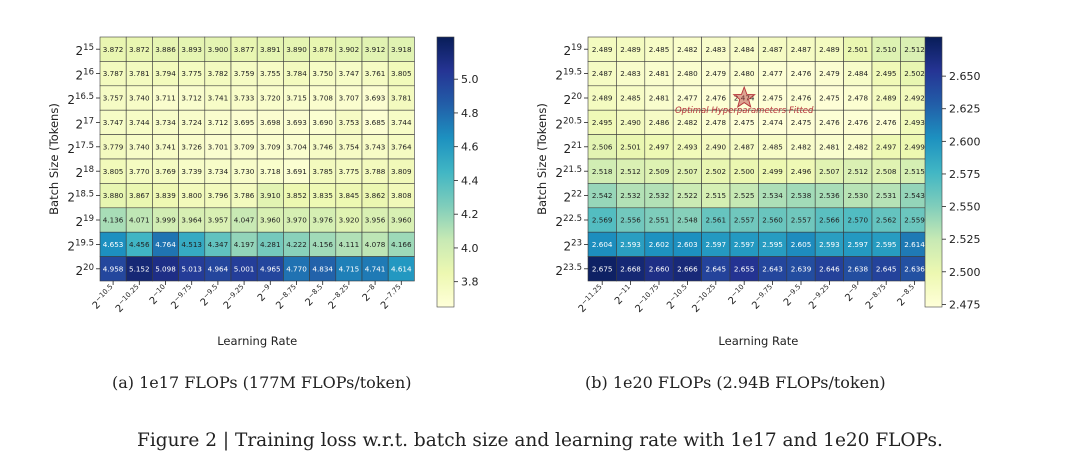 Image resolution: width=1080 pixels, height=468 pixels. What do you see at coordinates (165, 171) in the screenshot?
I see `cell-value-label: 3.769` at bounding box center [165, 171].